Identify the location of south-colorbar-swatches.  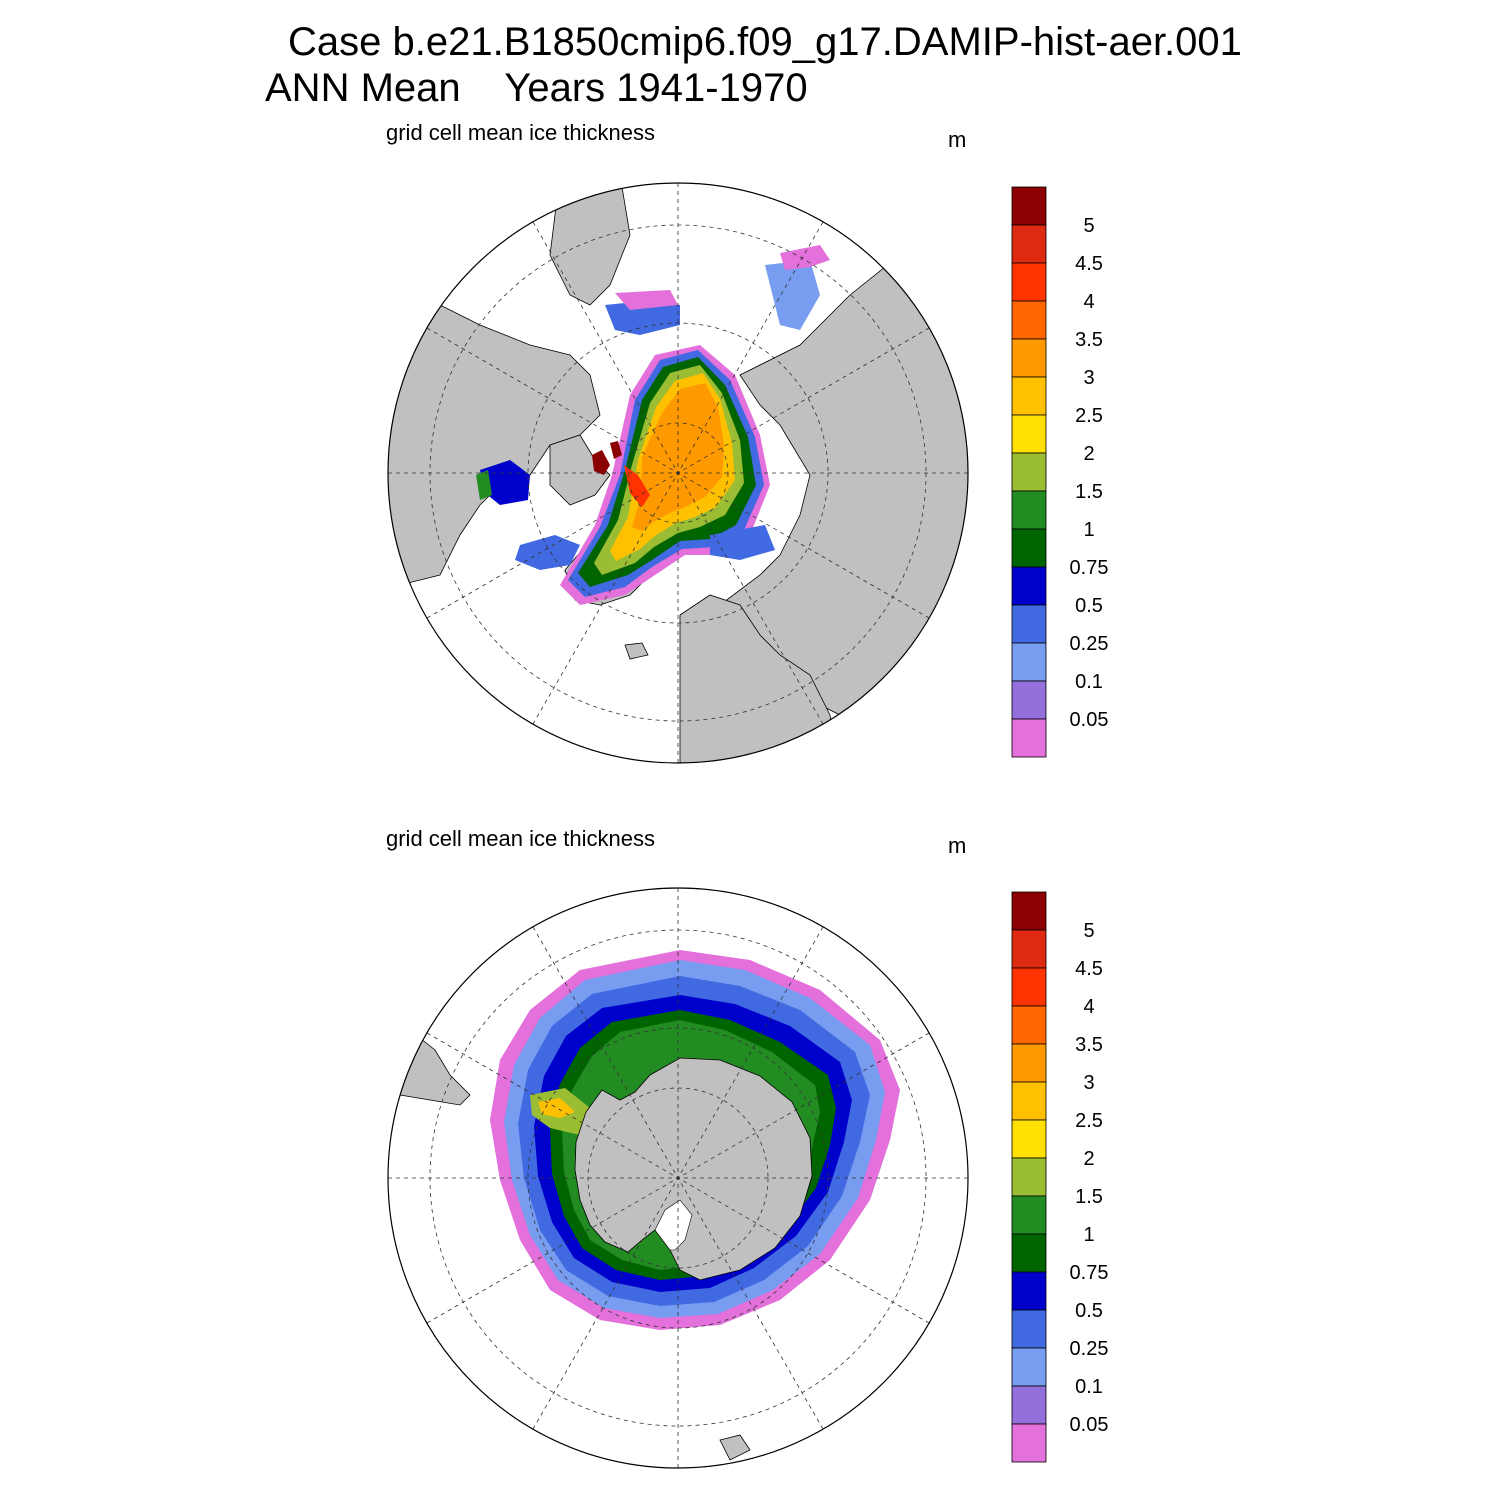
(1029, 1177).